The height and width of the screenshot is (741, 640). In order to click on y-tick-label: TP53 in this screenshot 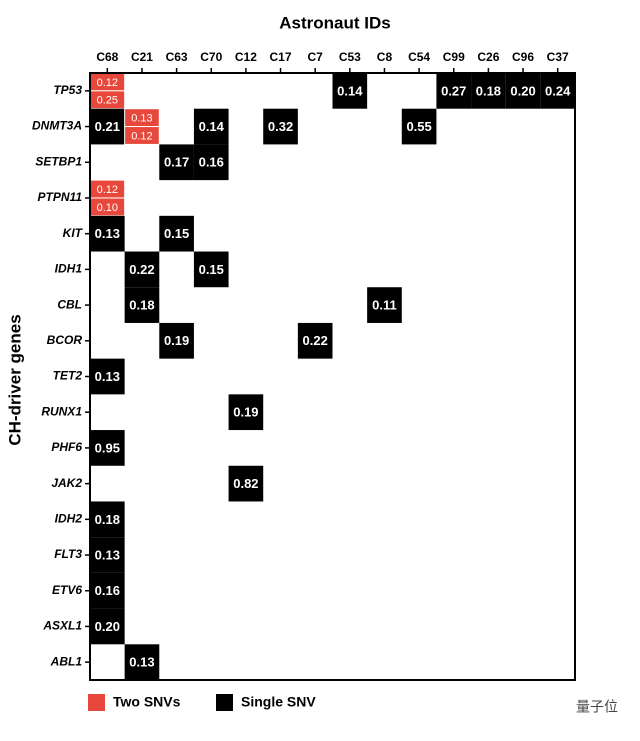, I will do `click(67, 90)`.